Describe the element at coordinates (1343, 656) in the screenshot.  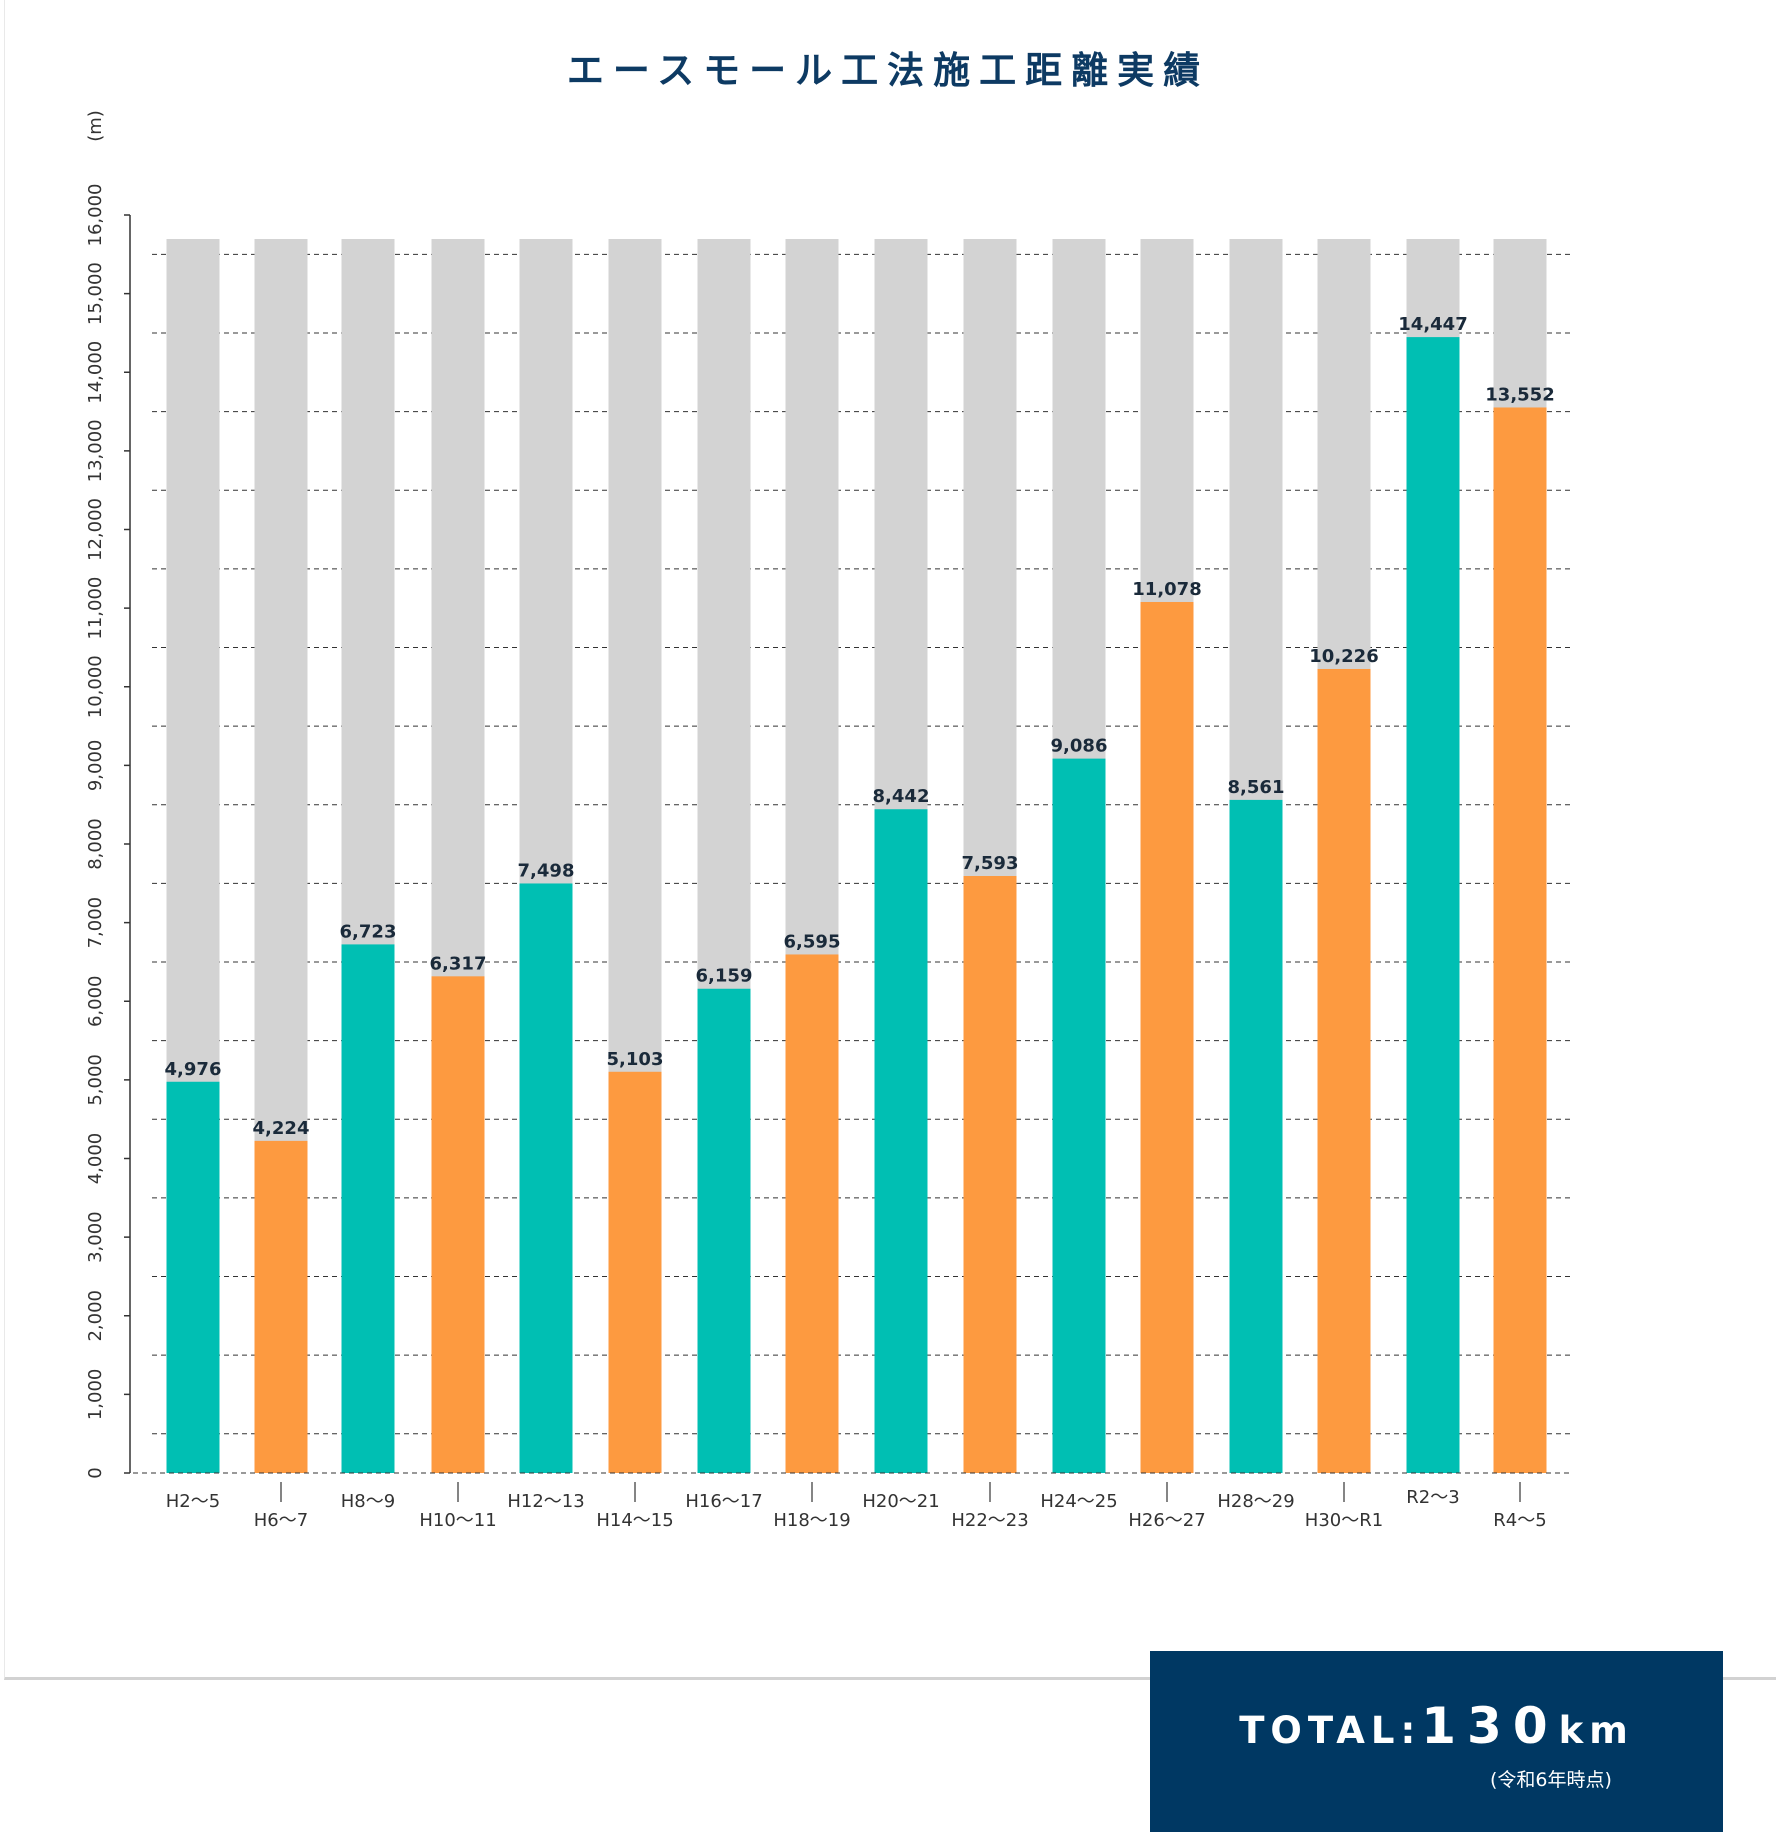
I see `data-label: 10,226` at that location.